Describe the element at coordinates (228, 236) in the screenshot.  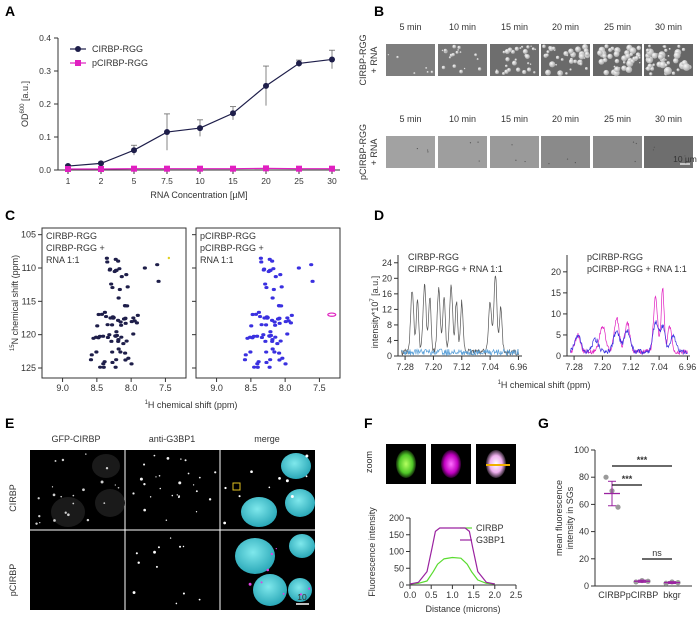
I see `c-right-legend-1: pCIRBP-RGG` at that location.